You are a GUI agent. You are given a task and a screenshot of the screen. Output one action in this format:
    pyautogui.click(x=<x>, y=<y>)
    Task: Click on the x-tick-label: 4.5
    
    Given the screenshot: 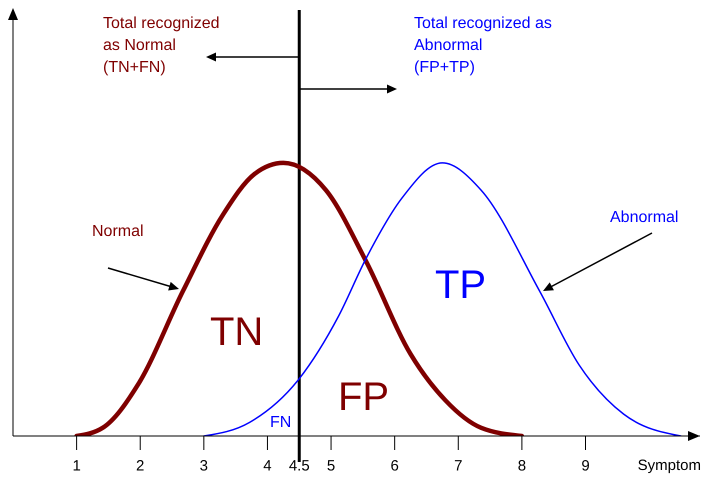 What is the action you would take?
    pyautogui.click(x=299, y=466)
    